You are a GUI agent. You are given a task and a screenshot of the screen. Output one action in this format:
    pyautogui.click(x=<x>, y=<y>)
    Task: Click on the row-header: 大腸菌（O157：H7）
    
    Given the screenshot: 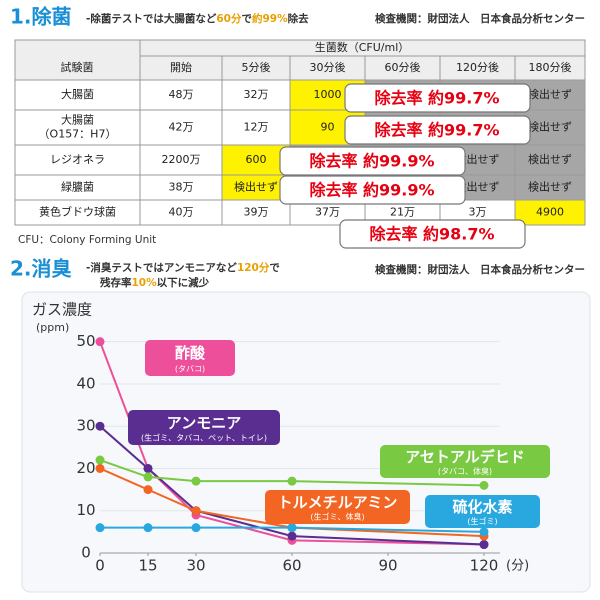 What is the action you would take?
    pyautogui.click(x=78, y=127)
    